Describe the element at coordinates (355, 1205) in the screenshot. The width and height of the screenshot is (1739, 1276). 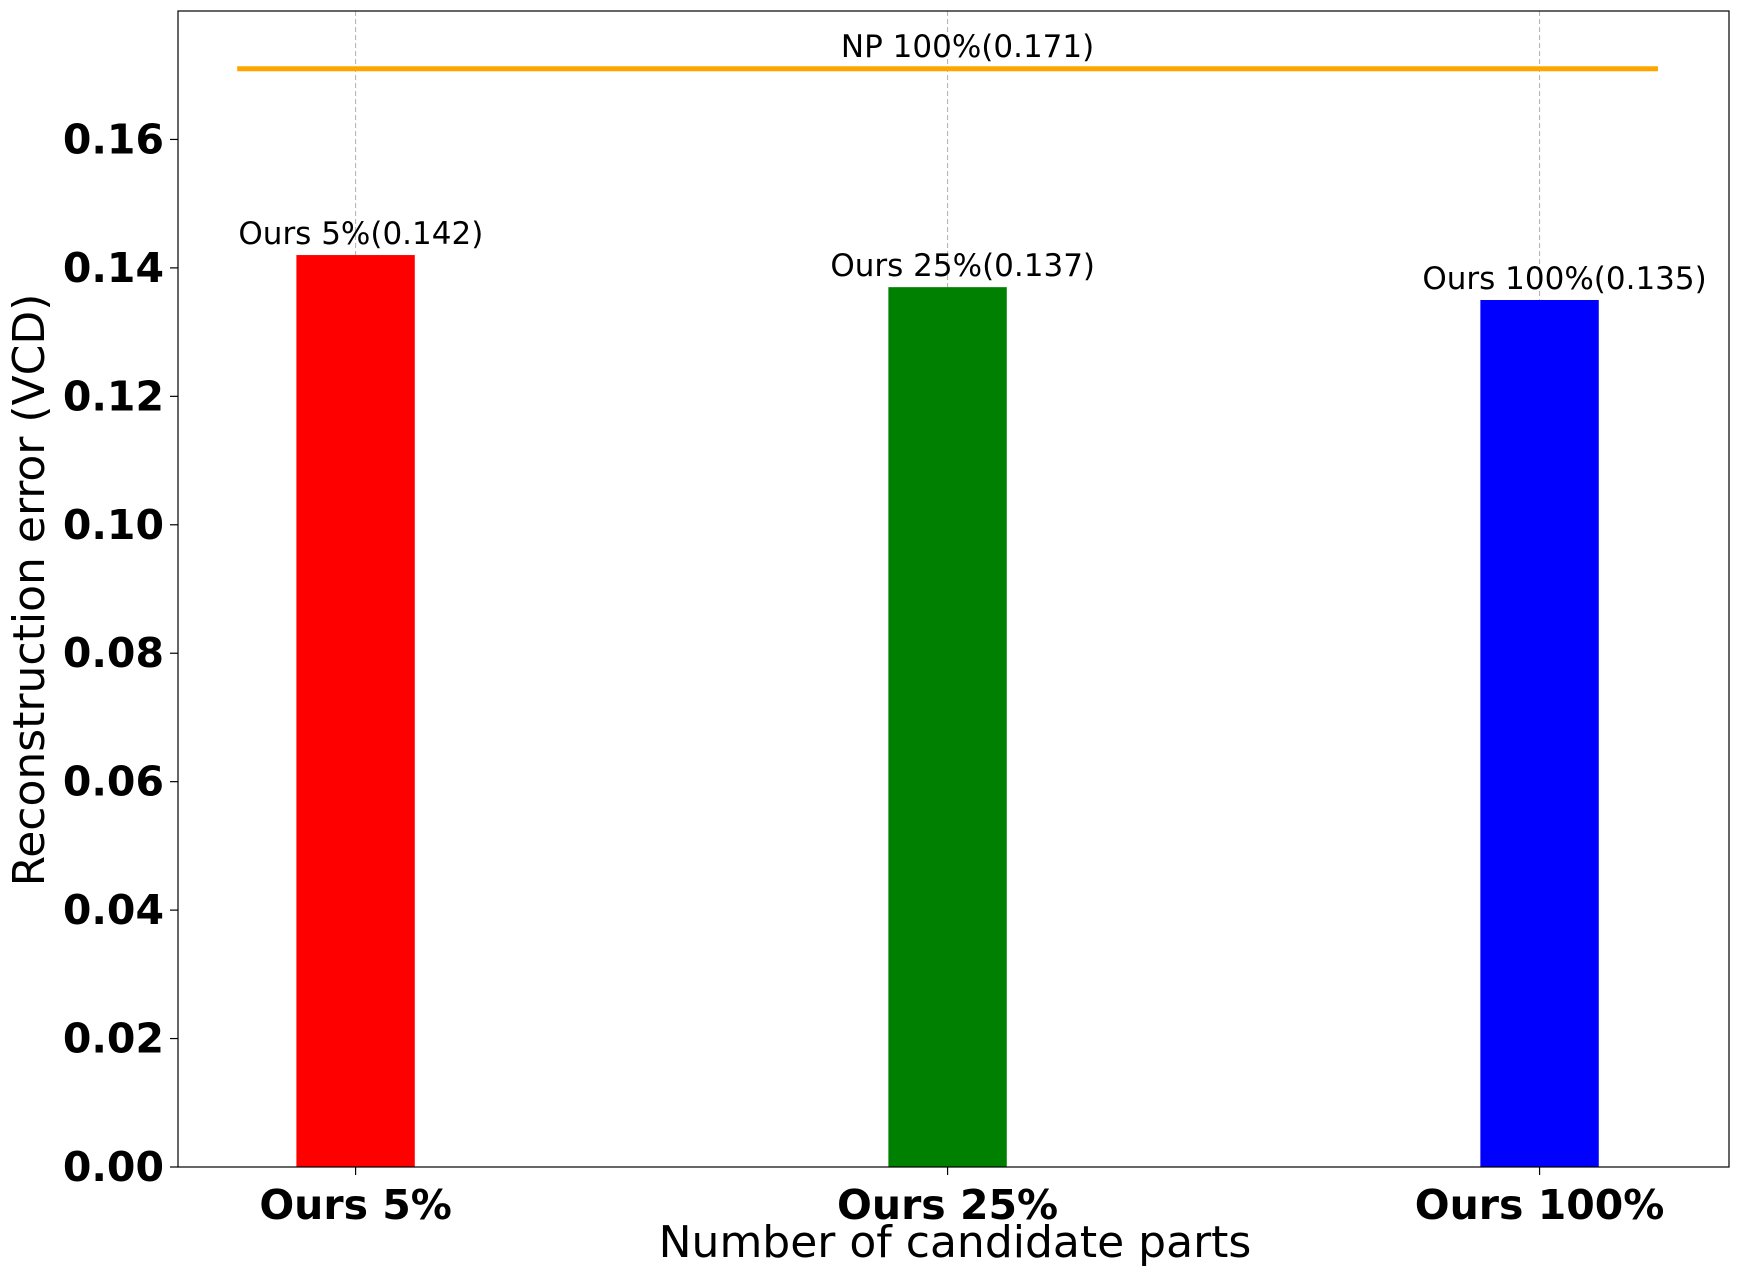
I see `x-tick-label: Ours 5%` at that location.